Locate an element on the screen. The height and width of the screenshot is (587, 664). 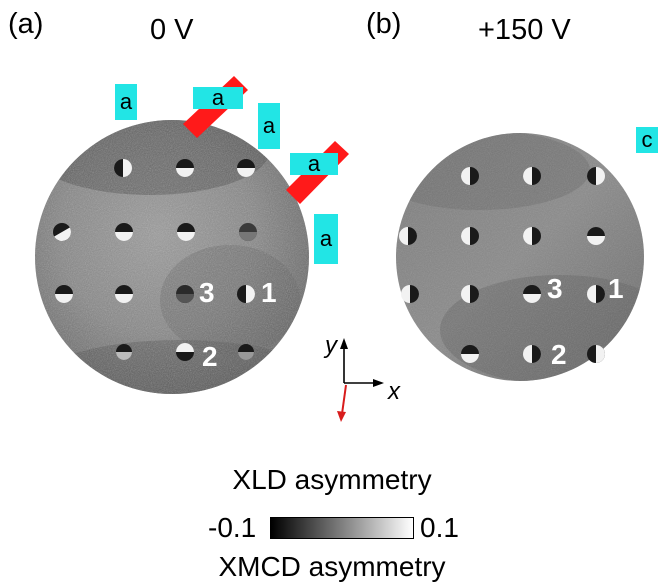
marker-a-5: a is located at coordinates (326, 239).